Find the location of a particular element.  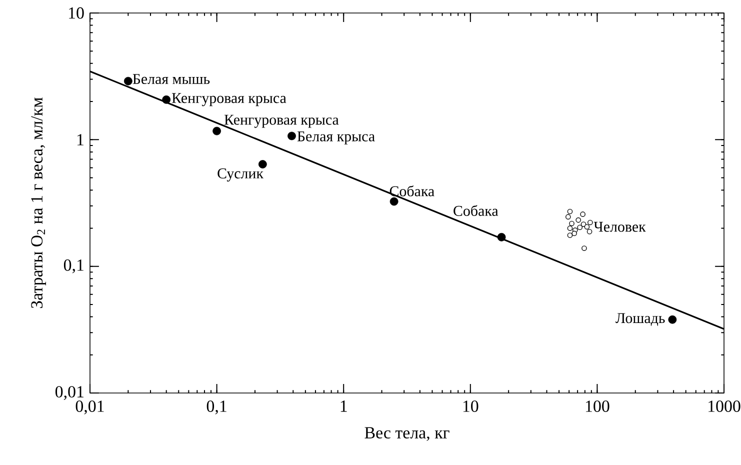

y-tick-label: 10 is located at coordinates (76, 13).